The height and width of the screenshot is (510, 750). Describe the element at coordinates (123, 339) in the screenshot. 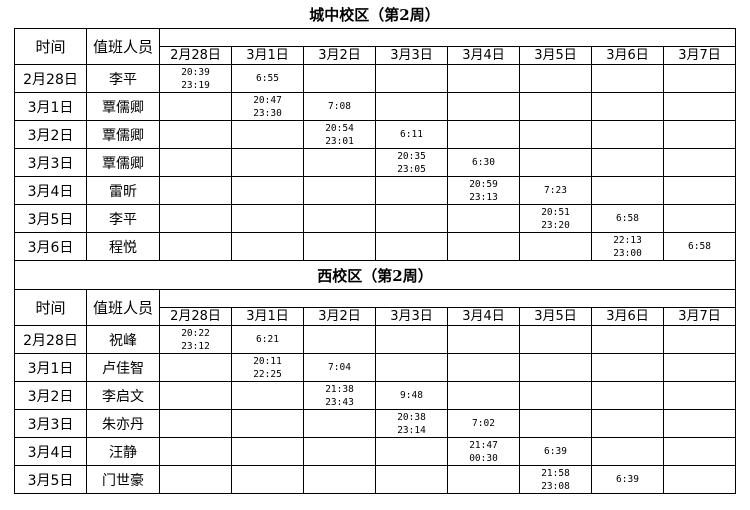

I see `row-person: 祝峰` at that location.